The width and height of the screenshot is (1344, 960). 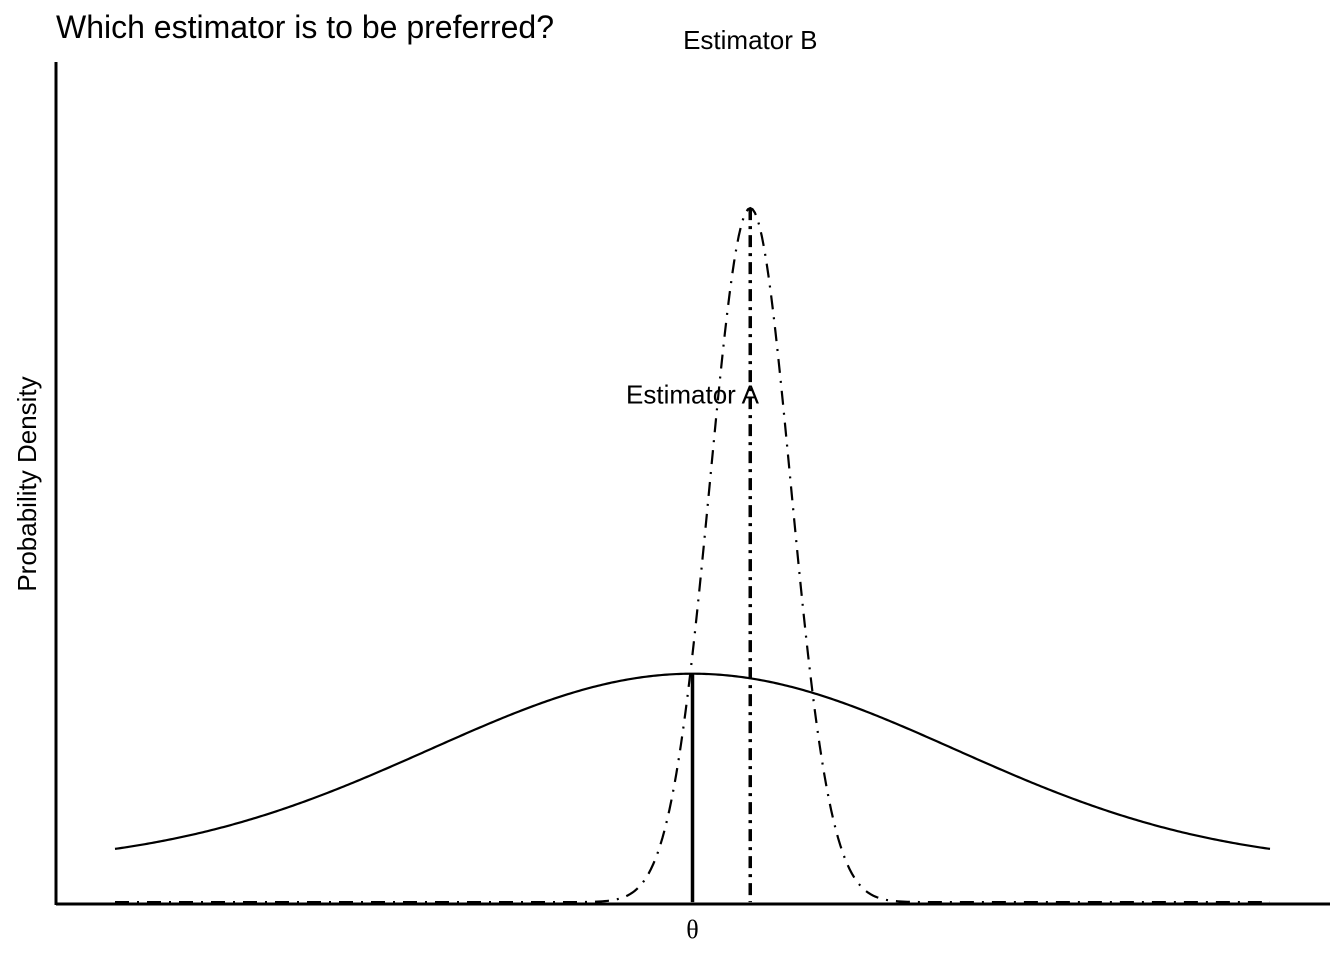 I want to click on annotation-estimator-a: Estimator A, so click(x=693, y=394).